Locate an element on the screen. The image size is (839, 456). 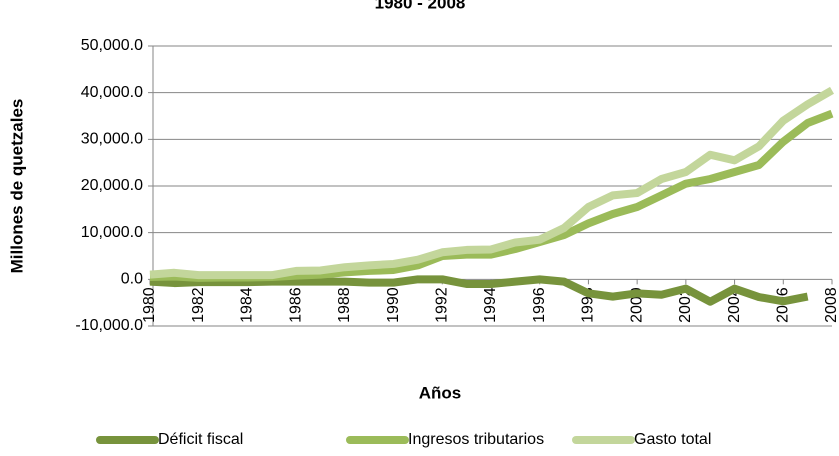
x-tick-label: 1986 is located at coordinates (295, 305).